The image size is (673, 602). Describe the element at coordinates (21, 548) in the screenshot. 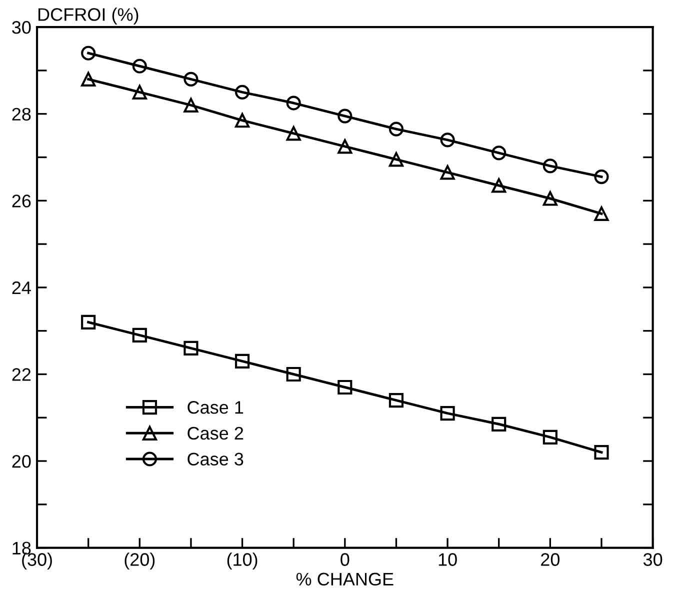

I see `y-tick-label: 18` at that location.